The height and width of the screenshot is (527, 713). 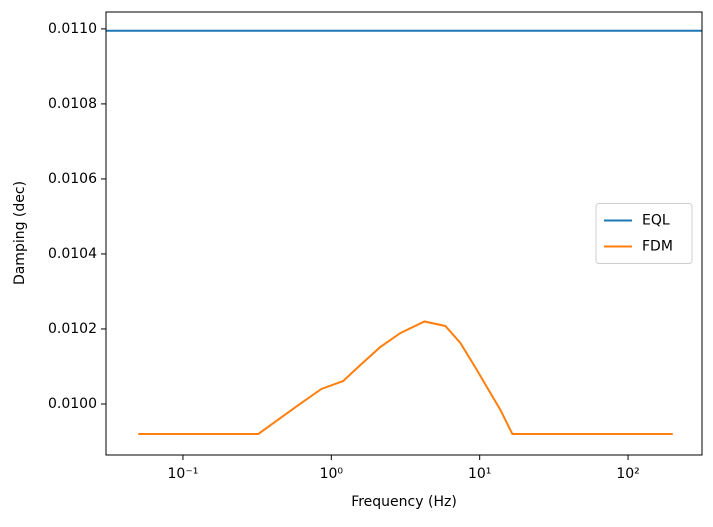 I want to click on legend-box, so click(x=644, y=233).